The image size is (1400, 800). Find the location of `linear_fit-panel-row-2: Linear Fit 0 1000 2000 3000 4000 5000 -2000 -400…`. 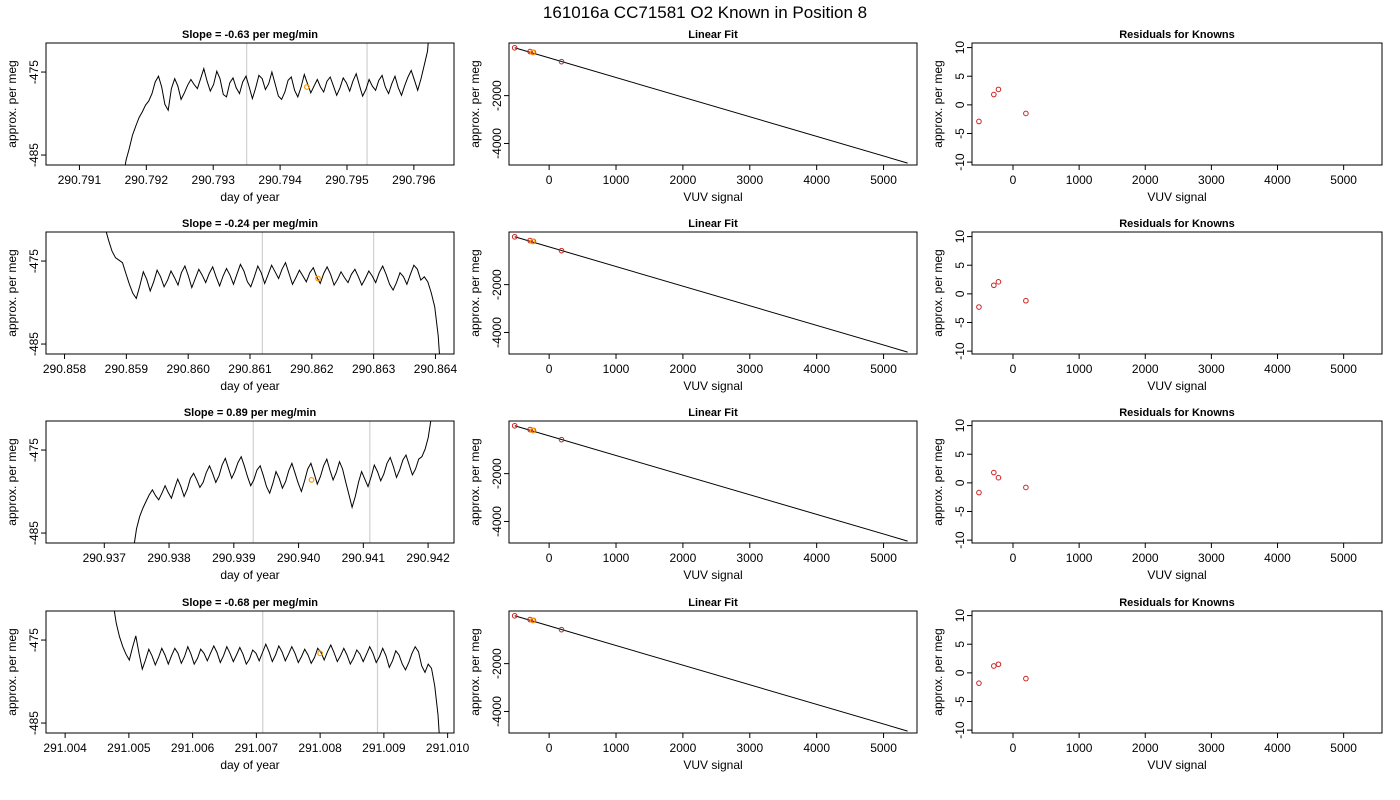

linear_fit-panel-row-2: Linear Fit 0 1000 2000 3000 4000 5000 -2000 -400… is located at coordinates (693, 305).